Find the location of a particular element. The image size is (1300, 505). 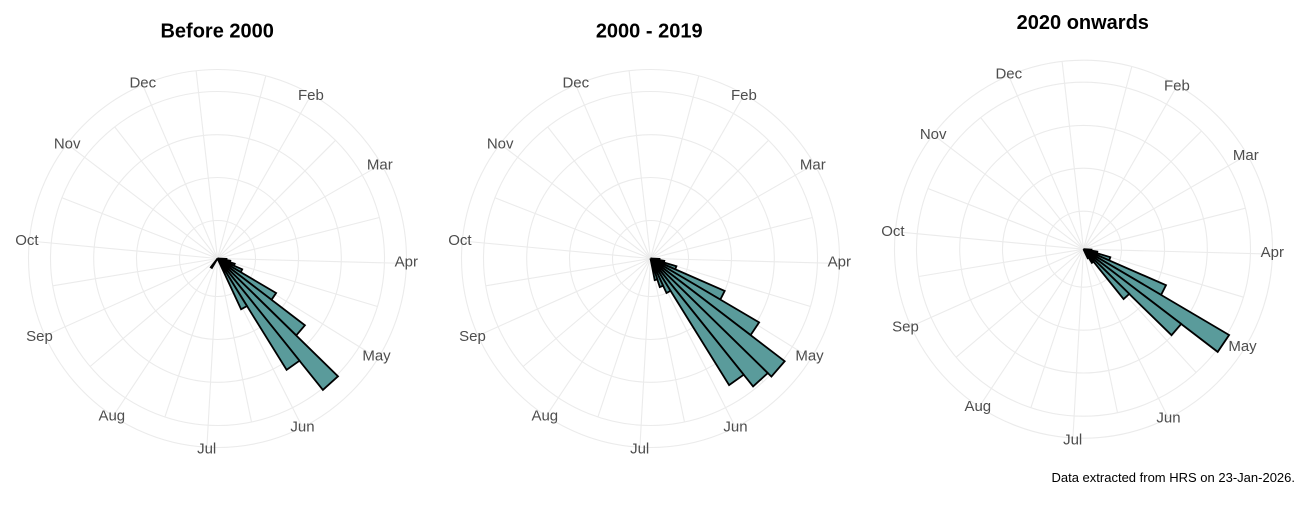

svg-text: Before 2000 is located at coordinates (216, 32).